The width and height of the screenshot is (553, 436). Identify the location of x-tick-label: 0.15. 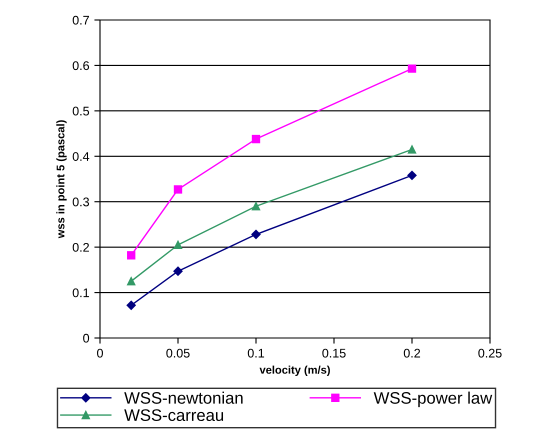
(334, 353).